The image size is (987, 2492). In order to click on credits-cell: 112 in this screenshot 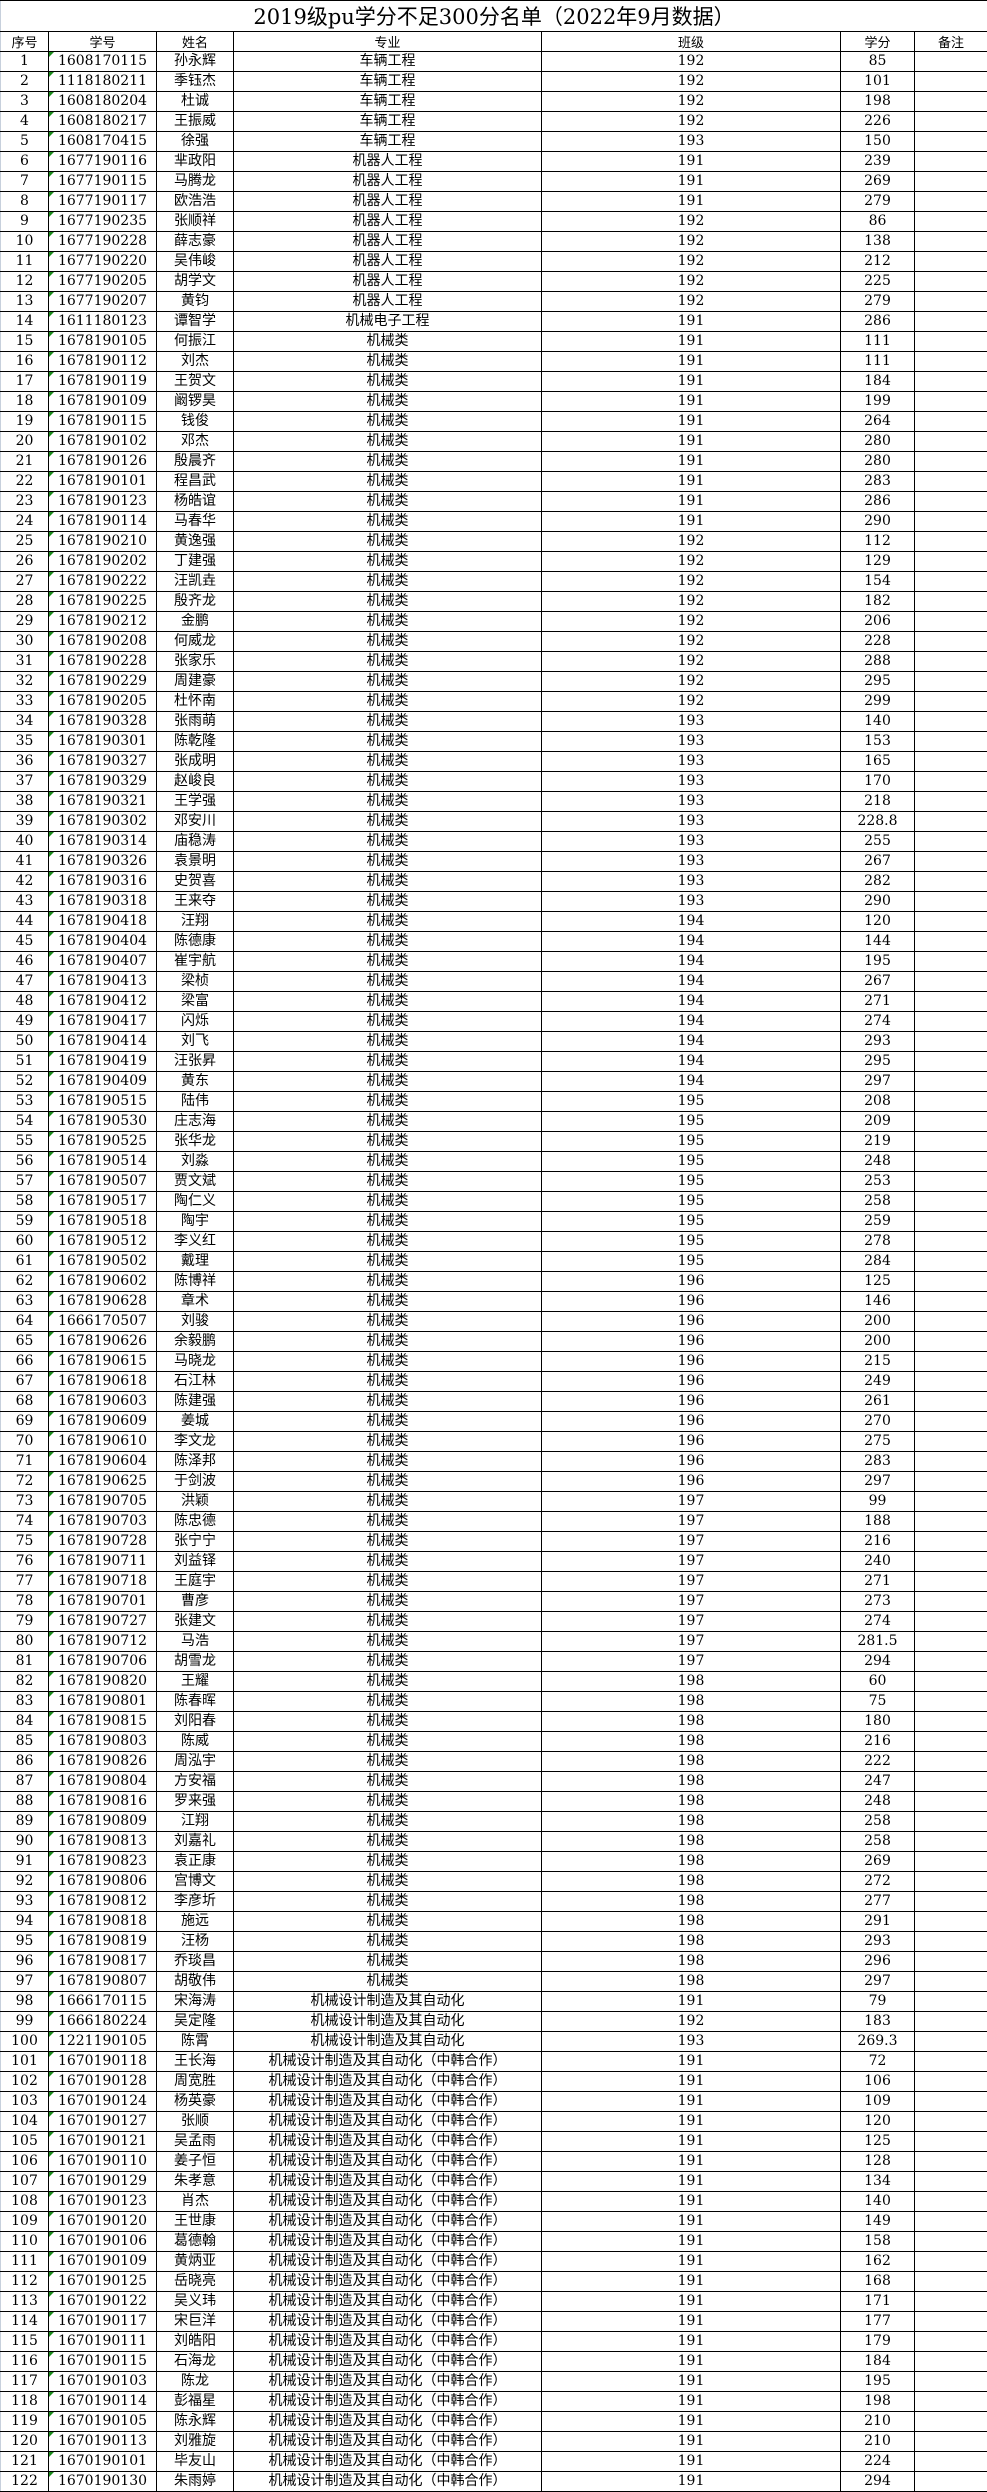, I will do `click(878, 542)`.